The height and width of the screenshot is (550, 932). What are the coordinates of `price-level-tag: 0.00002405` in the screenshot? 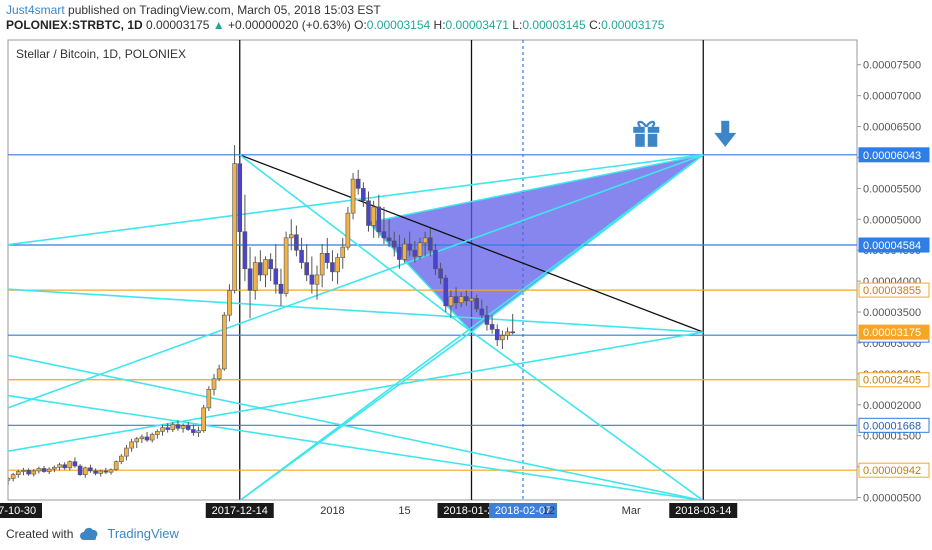 It's located at (892, 381).